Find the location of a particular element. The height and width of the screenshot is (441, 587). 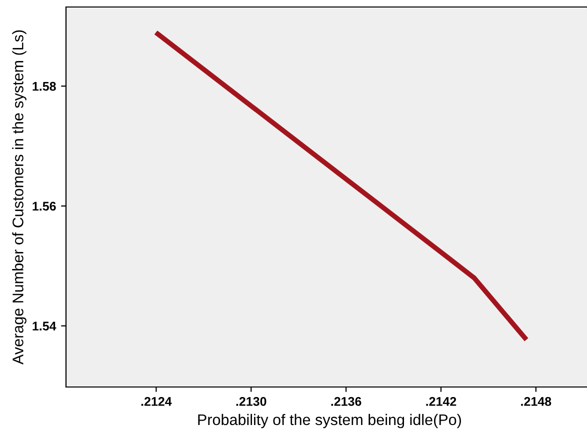

y-tick-label: 1.54 is located at coordinates (44, 326).